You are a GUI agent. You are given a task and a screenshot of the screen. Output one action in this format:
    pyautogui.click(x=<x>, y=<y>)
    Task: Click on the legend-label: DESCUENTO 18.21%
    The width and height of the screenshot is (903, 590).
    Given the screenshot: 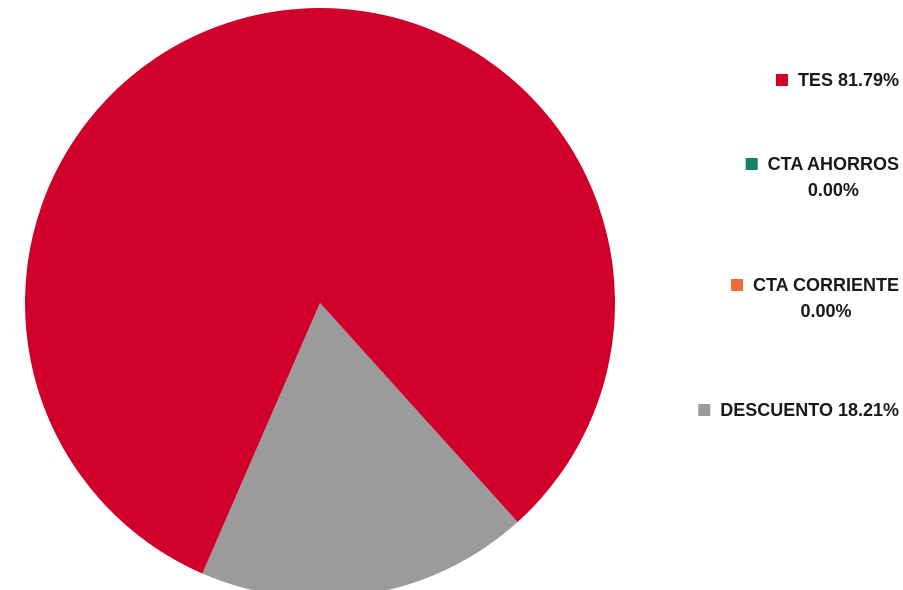 What is the action you would take?
    pyautogui.click(x=809, y=410)
    